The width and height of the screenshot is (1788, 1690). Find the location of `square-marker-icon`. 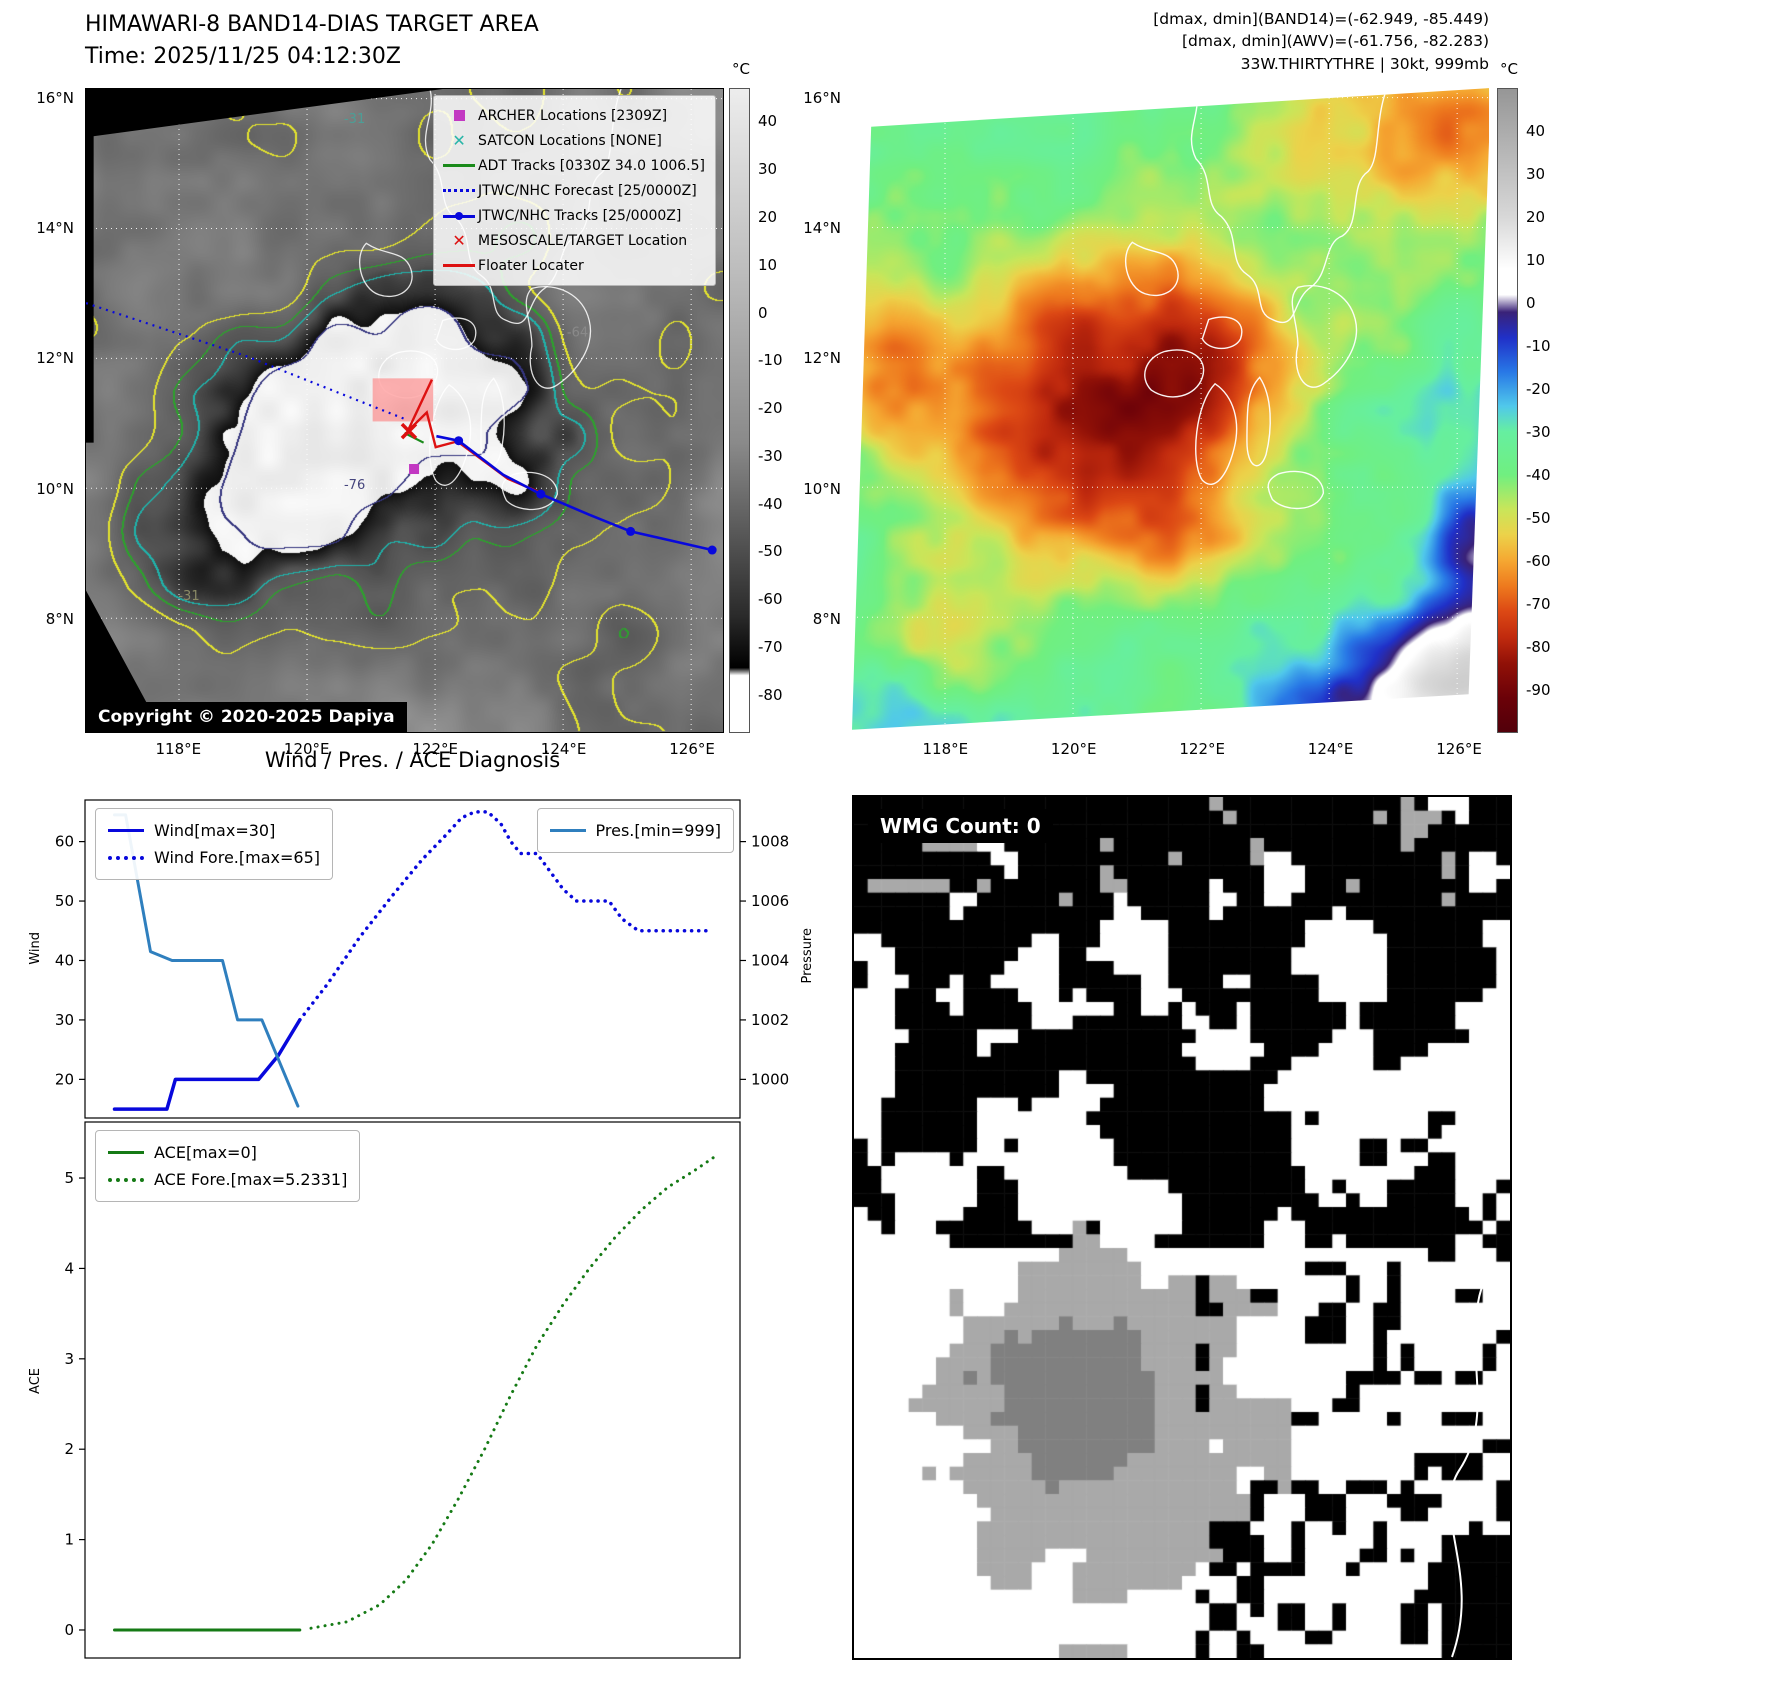

square-marker-icon is located at coordinates (459, 115).